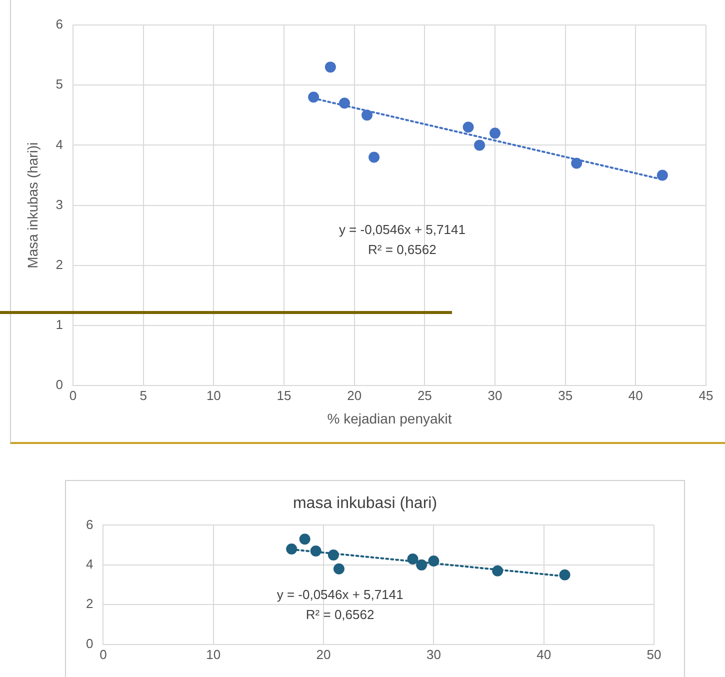 The image size is (725, 677). What do you see at coordinates (565, 395) in the screenshot?
I see `x-tick-label: 35` at bounding box center [565, 395].